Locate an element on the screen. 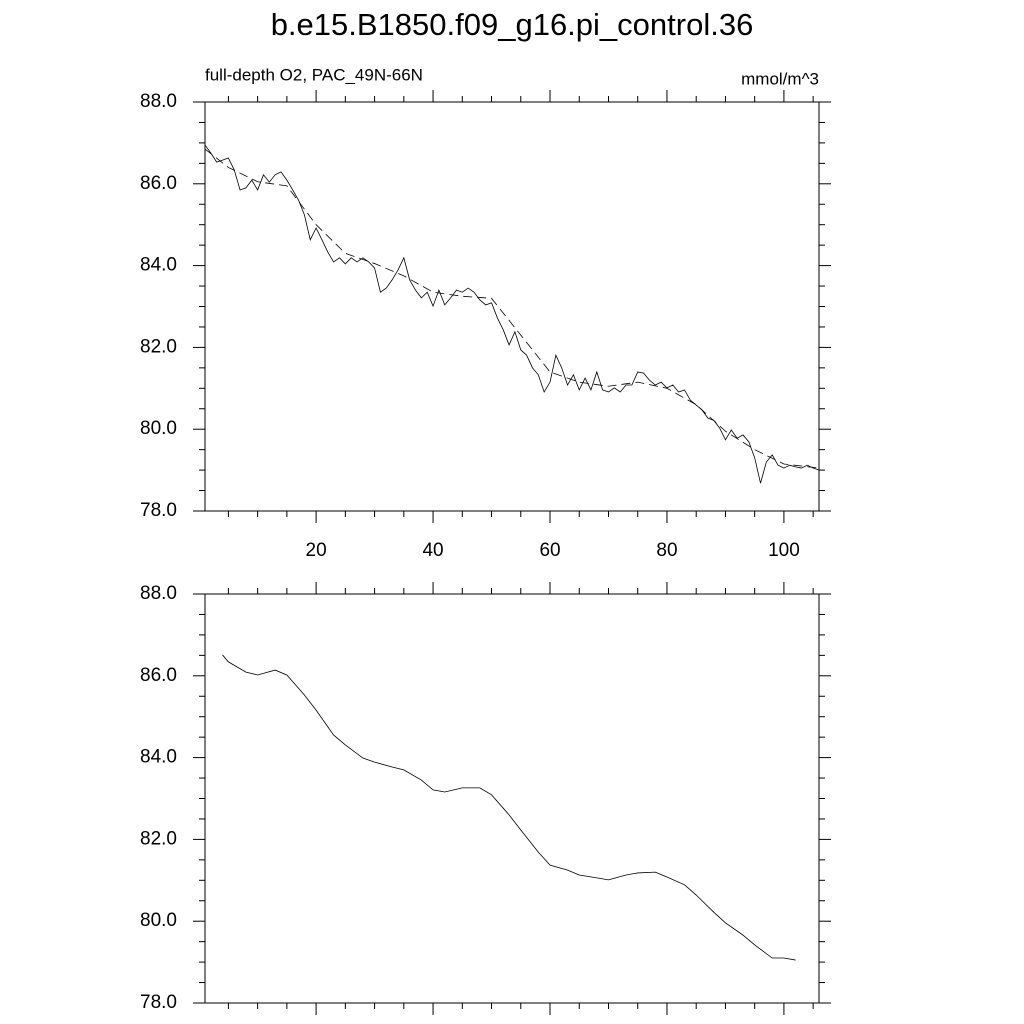  x-tick-label: 80 is located at coordinates (666, 550).